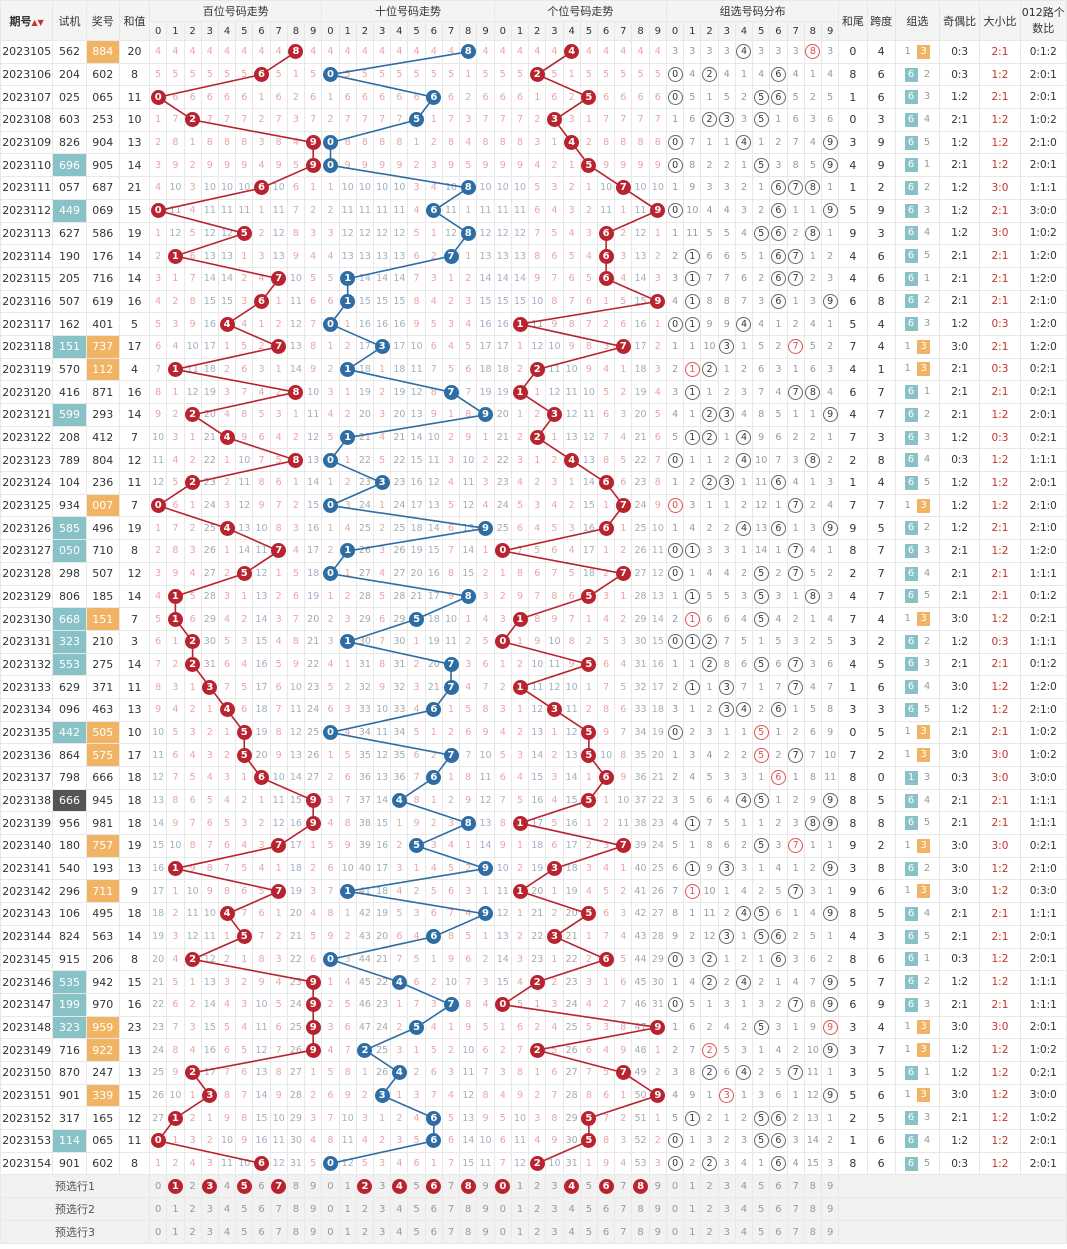 The width and height of the screenshot is (1067, 1249). What do you see at coordinates (27, 20) in the screenshot?
I see `issue-header: 期号▲▼` at bounding box center [27, 20].